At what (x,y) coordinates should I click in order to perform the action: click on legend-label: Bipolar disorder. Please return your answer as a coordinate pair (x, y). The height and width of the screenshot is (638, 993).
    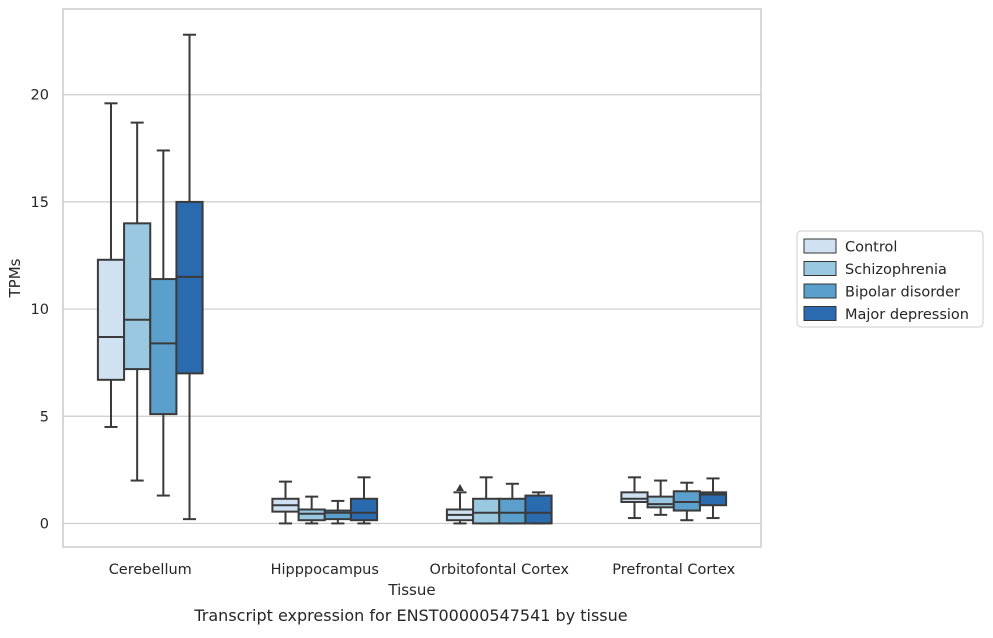
    Looking at the image, I should click on (902, 293).